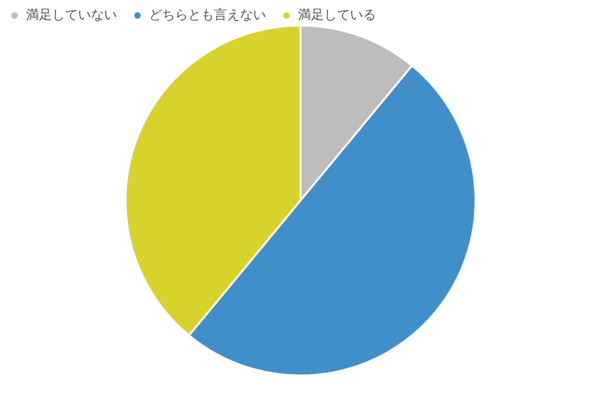 This screenshot has width=600, height=400. Describe the element at coordinates (337, 15) in the screenshot. I see `legend-label: 満足している` at that location.